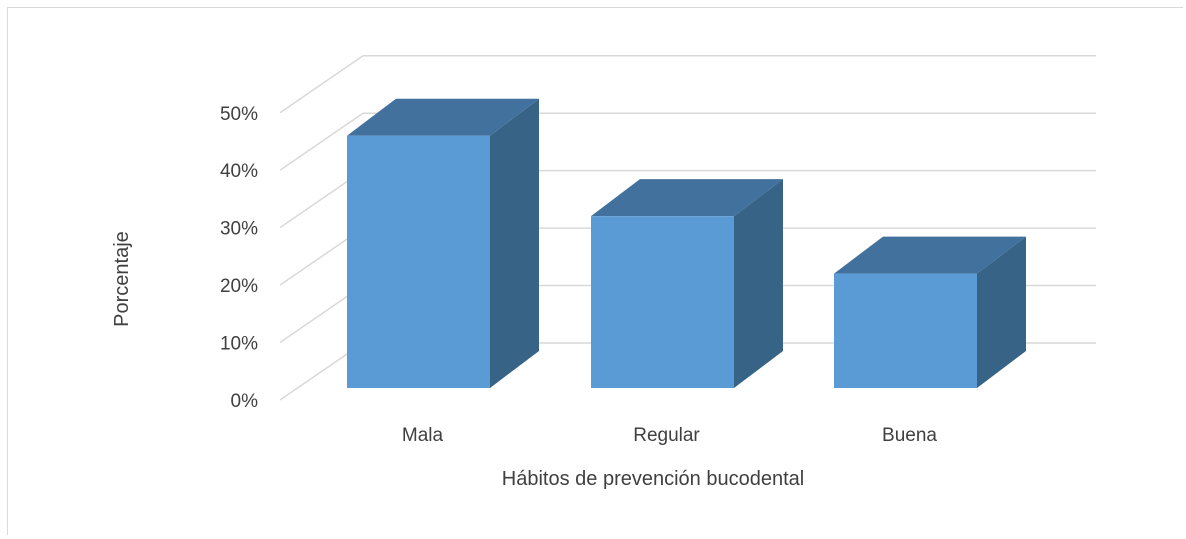  What do you see at coordinates (239, 229) in the screenshot?
I see `y-tick-label: 30%` at bounding box center [239, 229].